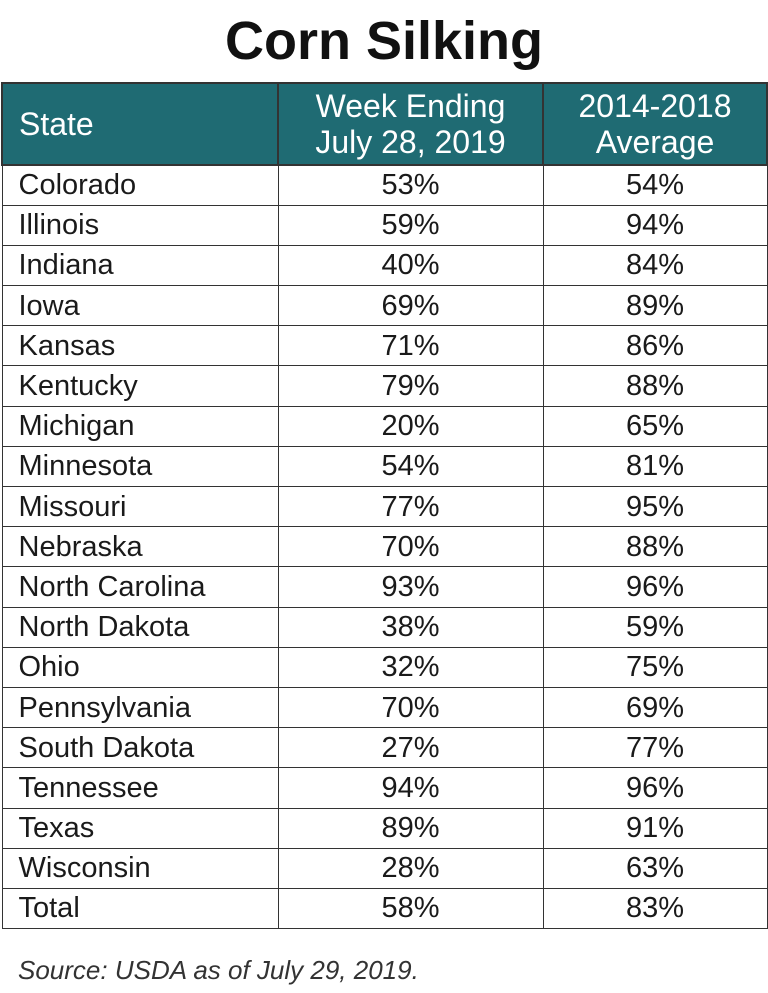 Image resolution: width=768 pixels, height=993 pixels. I want to click on average-value-cell: 95%, so click(655, 506).